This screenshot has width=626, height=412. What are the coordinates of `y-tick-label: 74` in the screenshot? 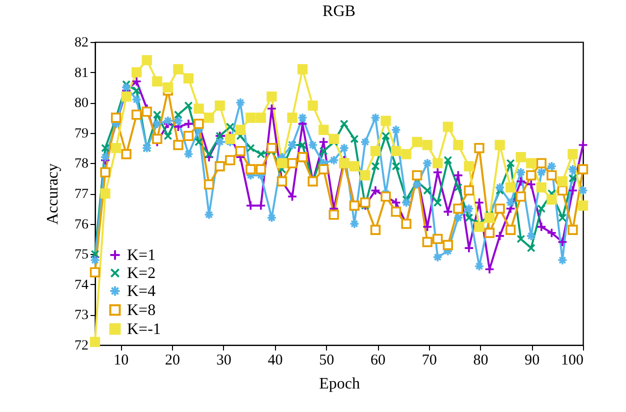 It's located at (81, 285).